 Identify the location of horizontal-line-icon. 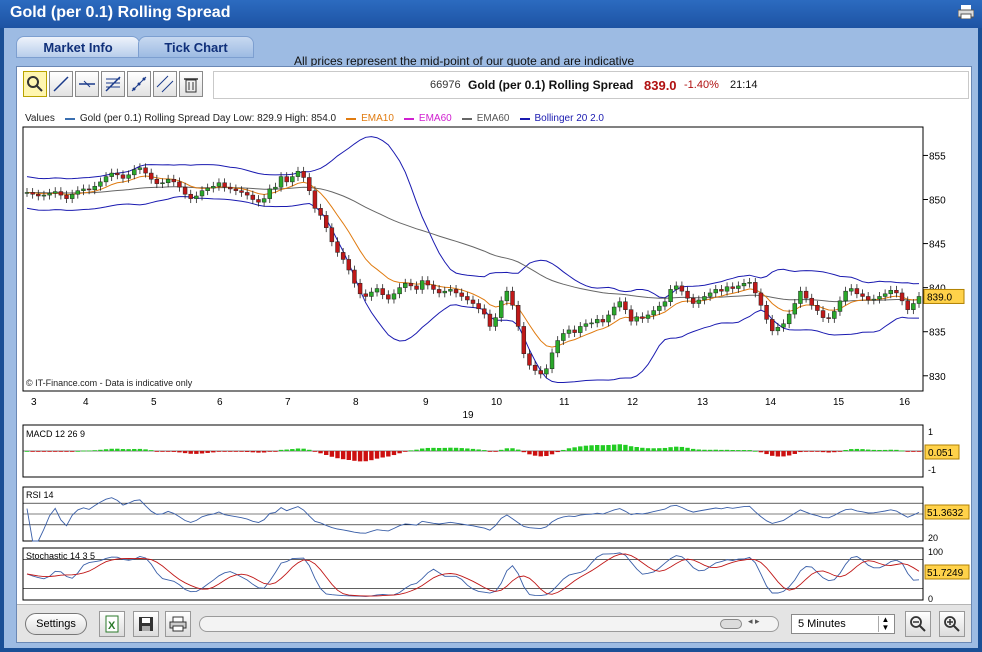
(87, 84).